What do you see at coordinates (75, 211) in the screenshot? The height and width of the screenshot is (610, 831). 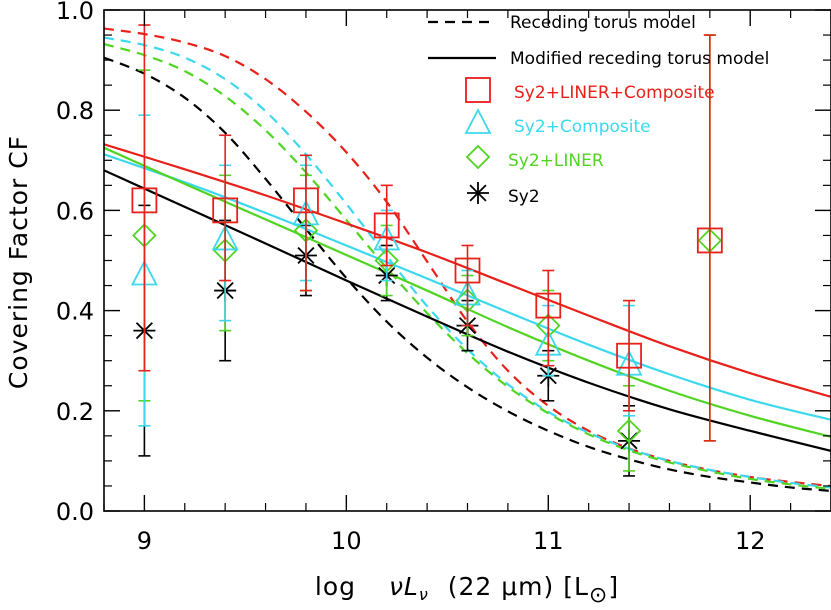 I see `y-tick-label: 0.6` at bounding box center [75, 211].